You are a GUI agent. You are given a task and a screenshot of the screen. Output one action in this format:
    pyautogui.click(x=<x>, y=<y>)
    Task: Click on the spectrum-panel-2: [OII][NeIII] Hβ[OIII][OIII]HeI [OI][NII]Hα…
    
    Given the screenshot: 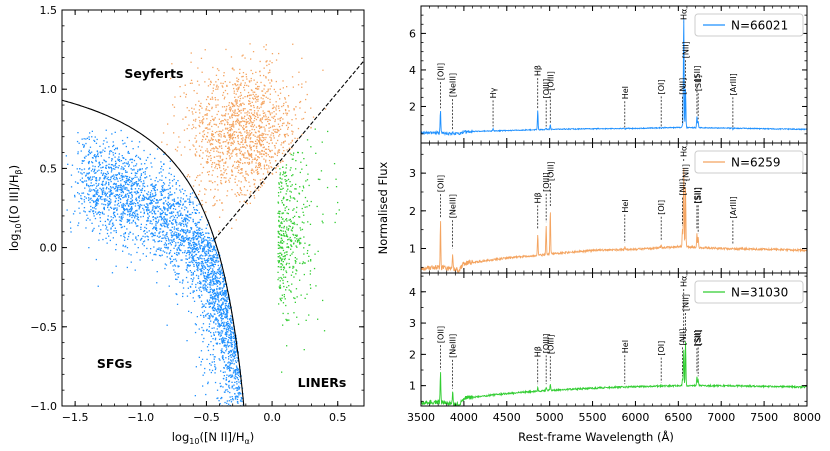 What is the action you would take?
    pyautogui.click(x=608, y=208)
    